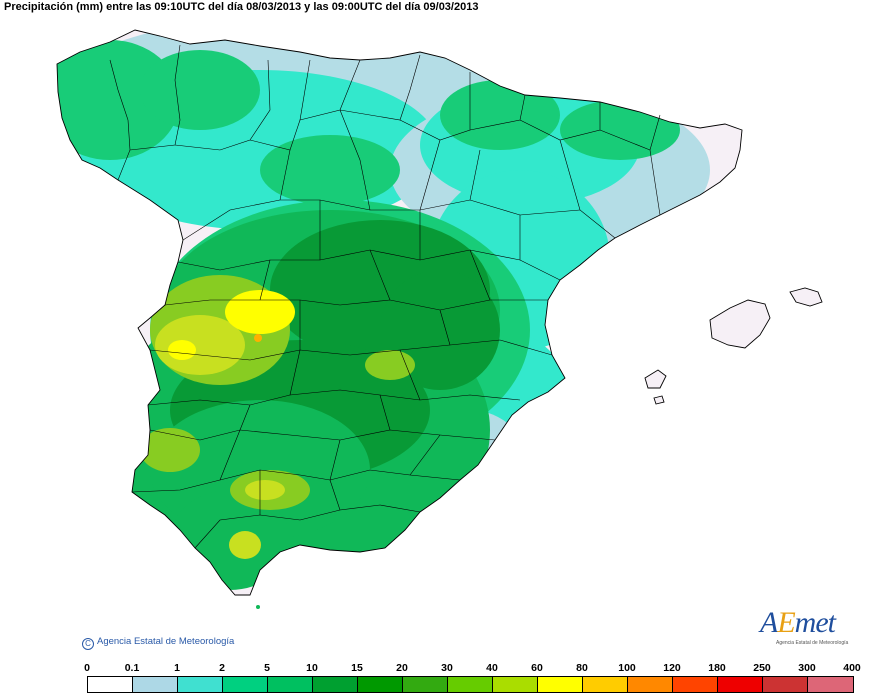  I want to click on legend-label: 120, so click(672, 668).